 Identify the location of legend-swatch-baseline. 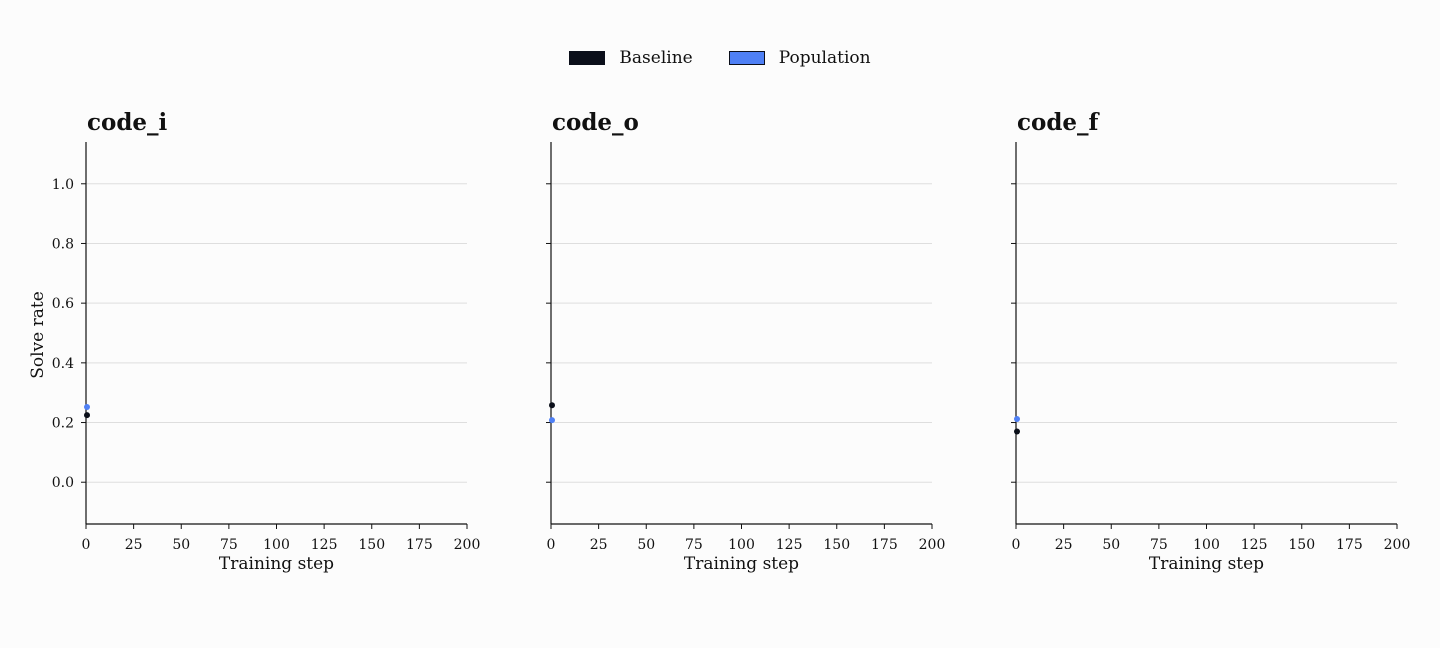
(587, 58).